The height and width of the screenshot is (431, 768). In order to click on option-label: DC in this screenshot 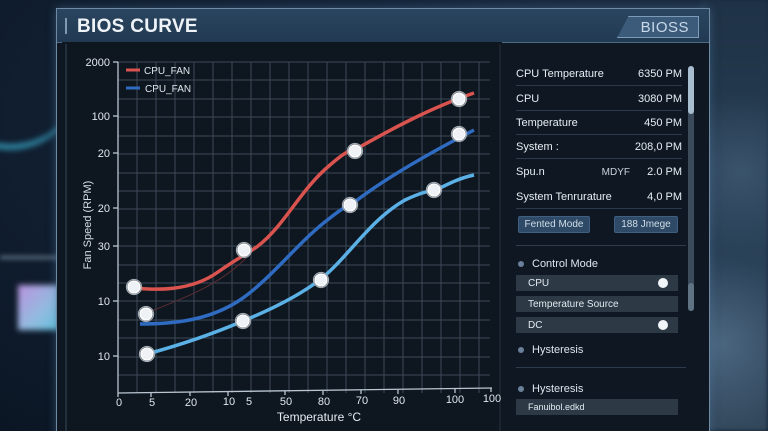, I will do `click(535, 325)`.